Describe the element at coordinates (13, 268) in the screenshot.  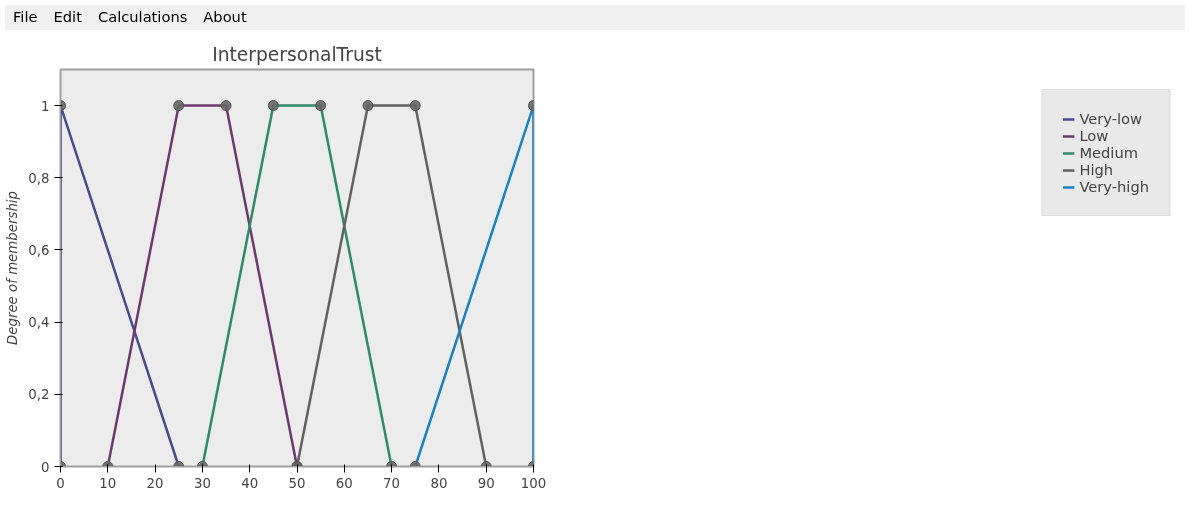
I see `y-axis-title: Degree of membership` at that location.